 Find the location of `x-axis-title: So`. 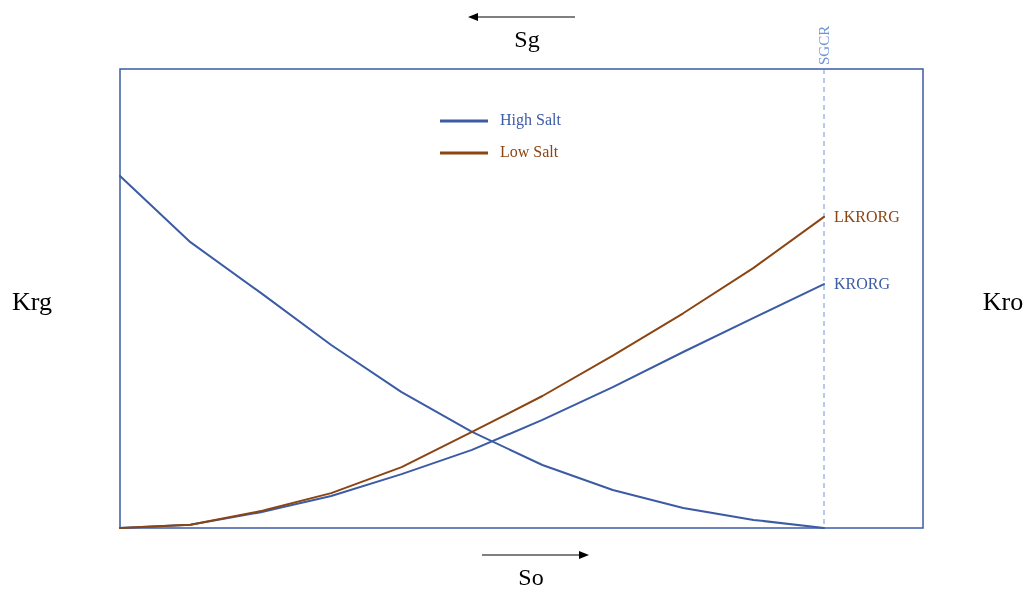

x-axis-title: So is located at coordinates (531, 577).